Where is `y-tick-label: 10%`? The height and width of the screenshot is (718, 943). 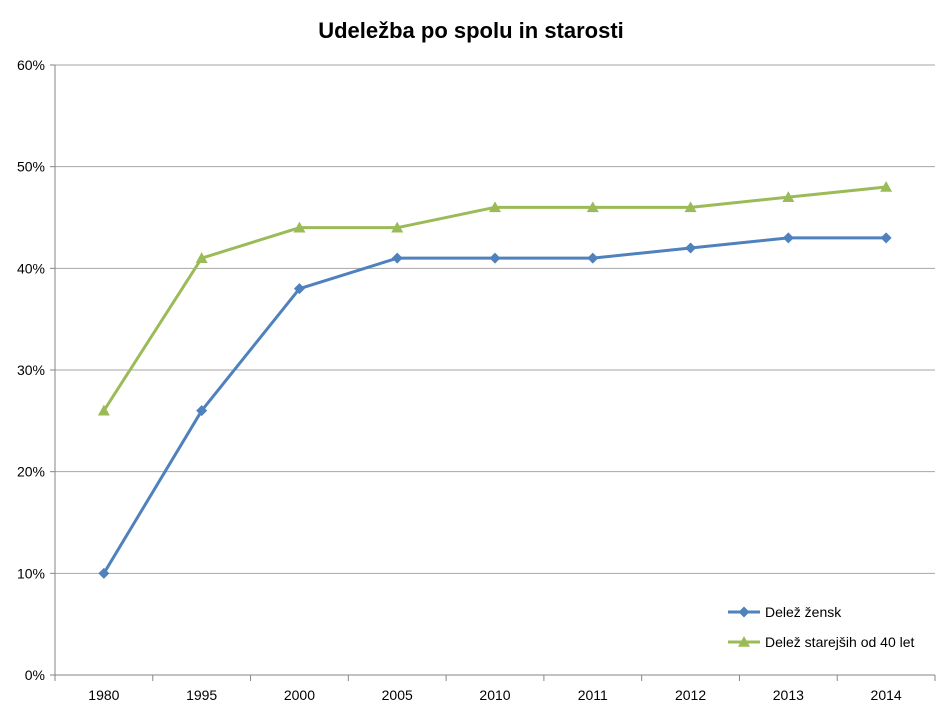 y-tick-label: 10% is located at coordinates (31, 573).